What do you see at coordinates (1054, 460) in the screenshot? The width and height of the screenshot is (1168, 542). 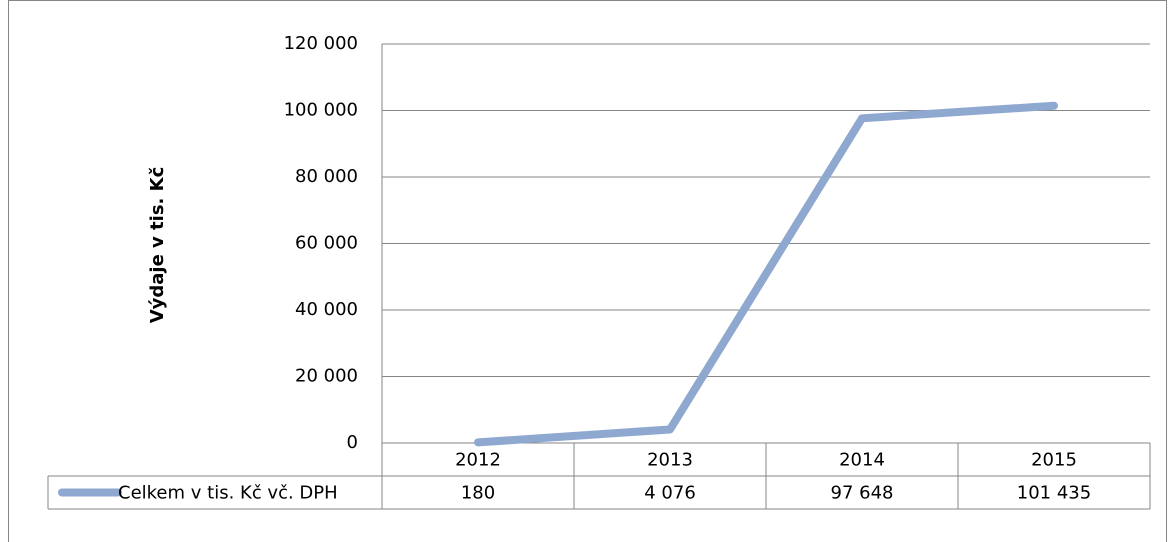 I see `x-tick-label: 2015` at bounding box center [1054, 460].